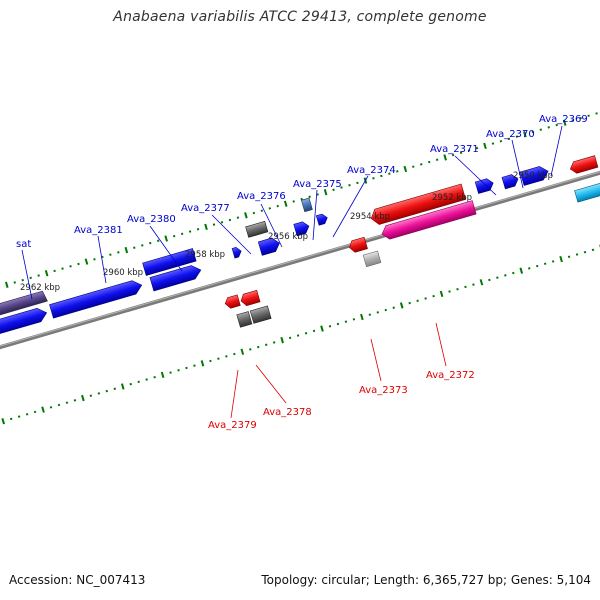 The image size is (600, 600). I want to click on scale-label-2952: 2952 kbp, so click(452, 198).